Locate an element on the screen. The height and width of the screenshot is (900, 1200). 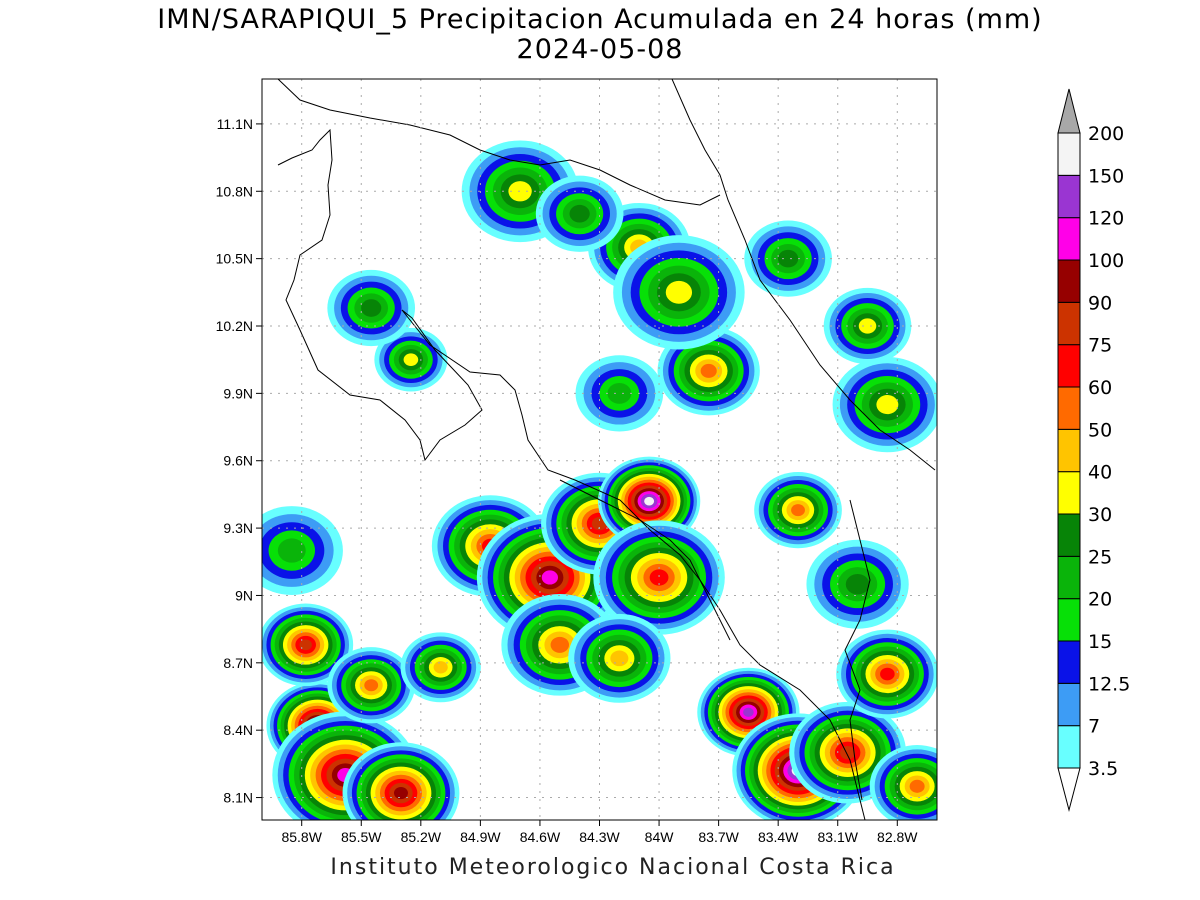
lat-tick-label: 10.2N is located at coordinates (234, 326).